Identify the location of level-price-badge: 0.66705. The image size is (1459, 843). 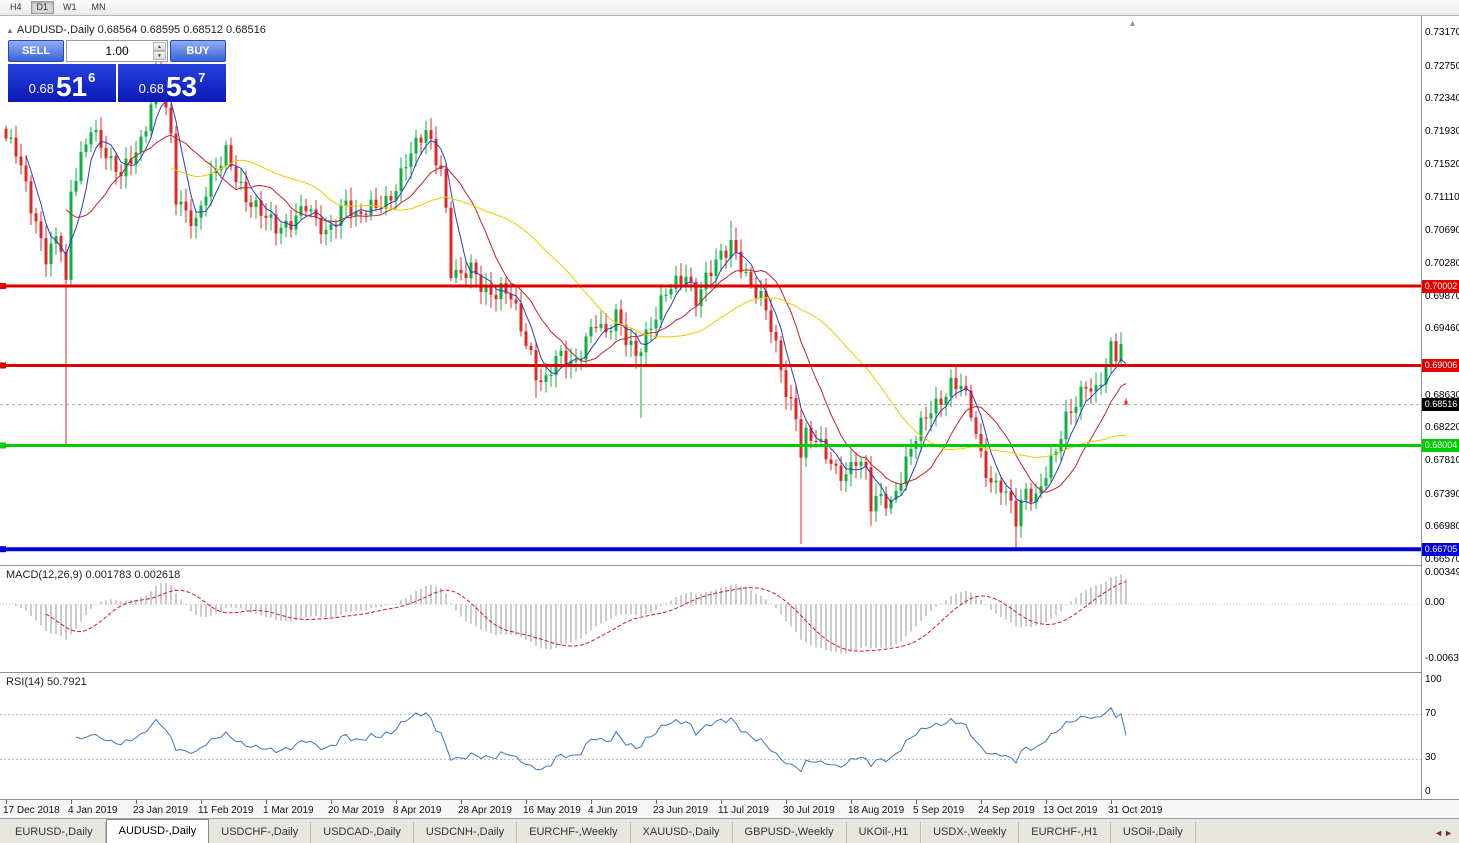
(1440, 549).